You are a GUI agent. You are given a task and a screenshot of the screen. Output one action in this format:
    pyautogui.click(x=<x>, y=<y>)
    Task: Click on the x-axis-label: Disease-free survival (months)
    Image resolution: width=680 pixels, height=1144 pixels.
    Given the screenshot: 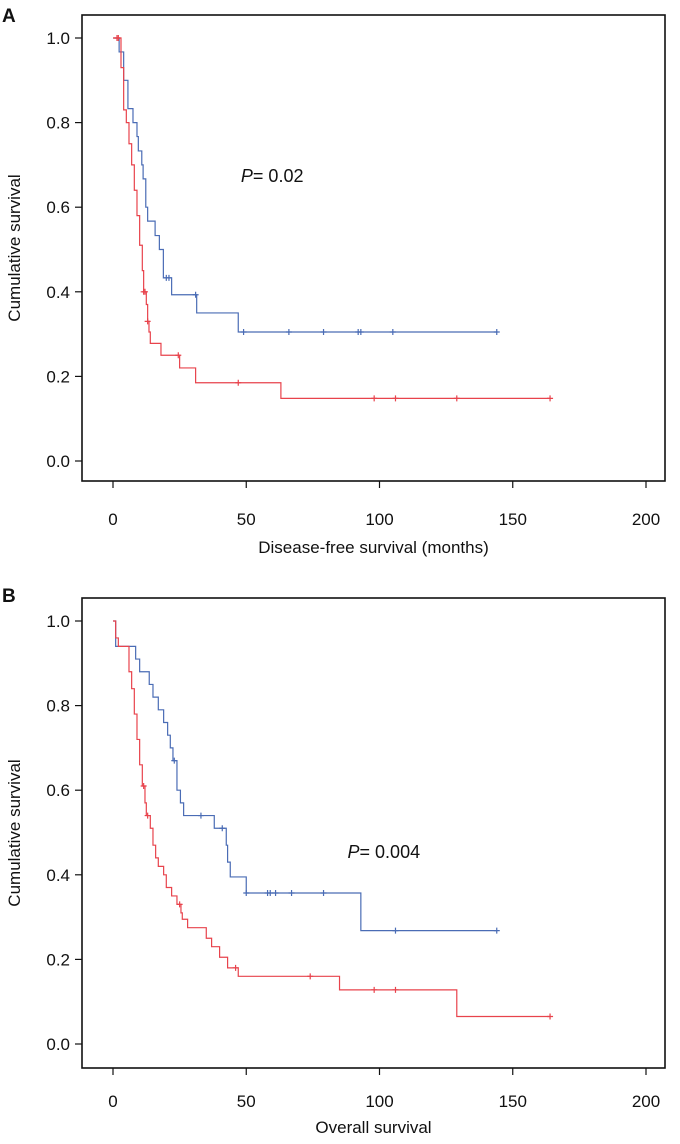 What is the action you would take?
    pyautogui.click(x=373, y=547)
    